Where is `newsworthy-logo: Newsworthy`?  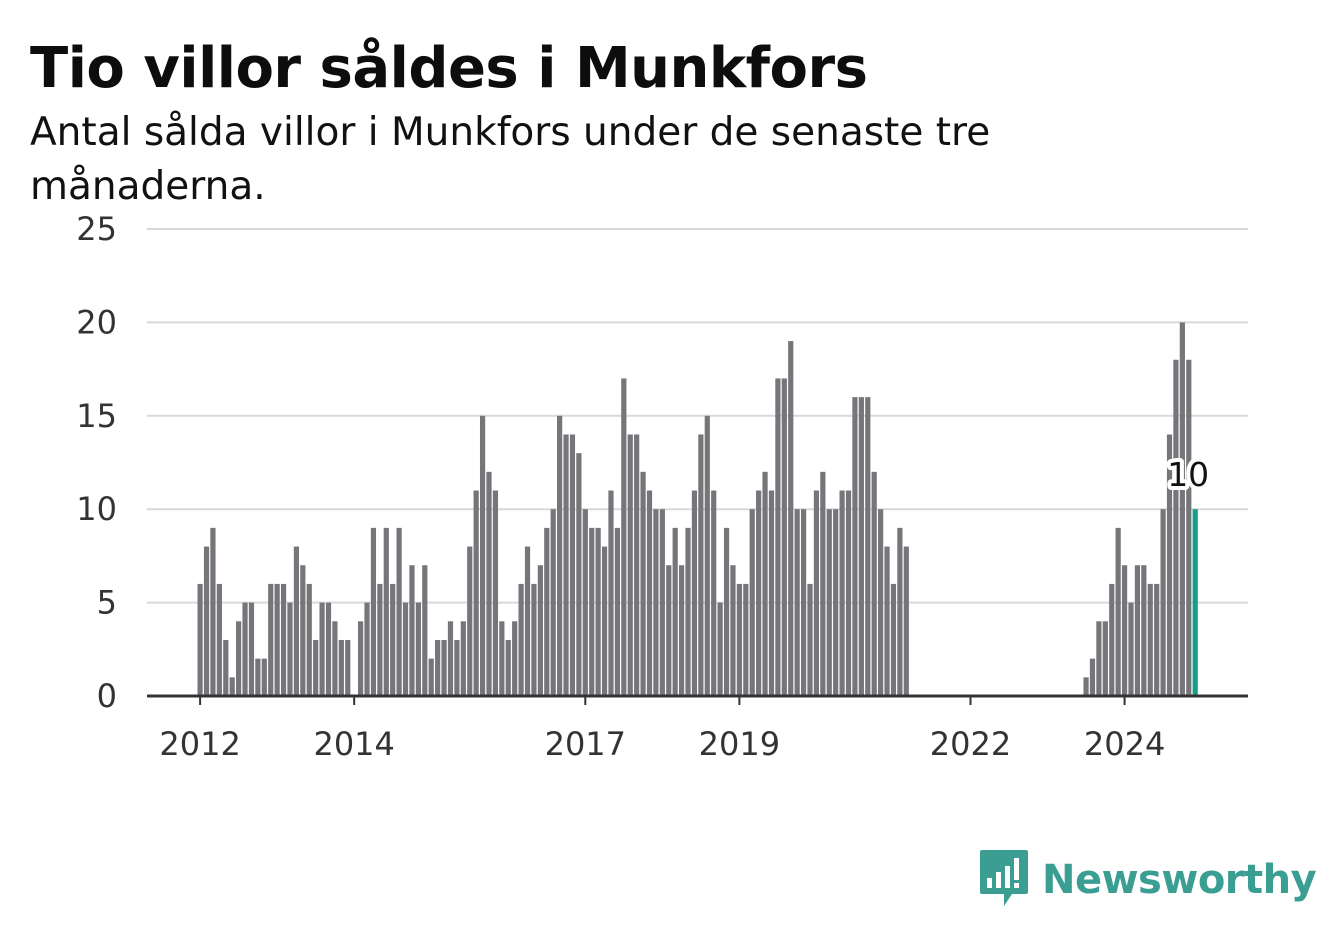 newsworthy-logo: Newsworthy is located at coordinates (1147, 880).